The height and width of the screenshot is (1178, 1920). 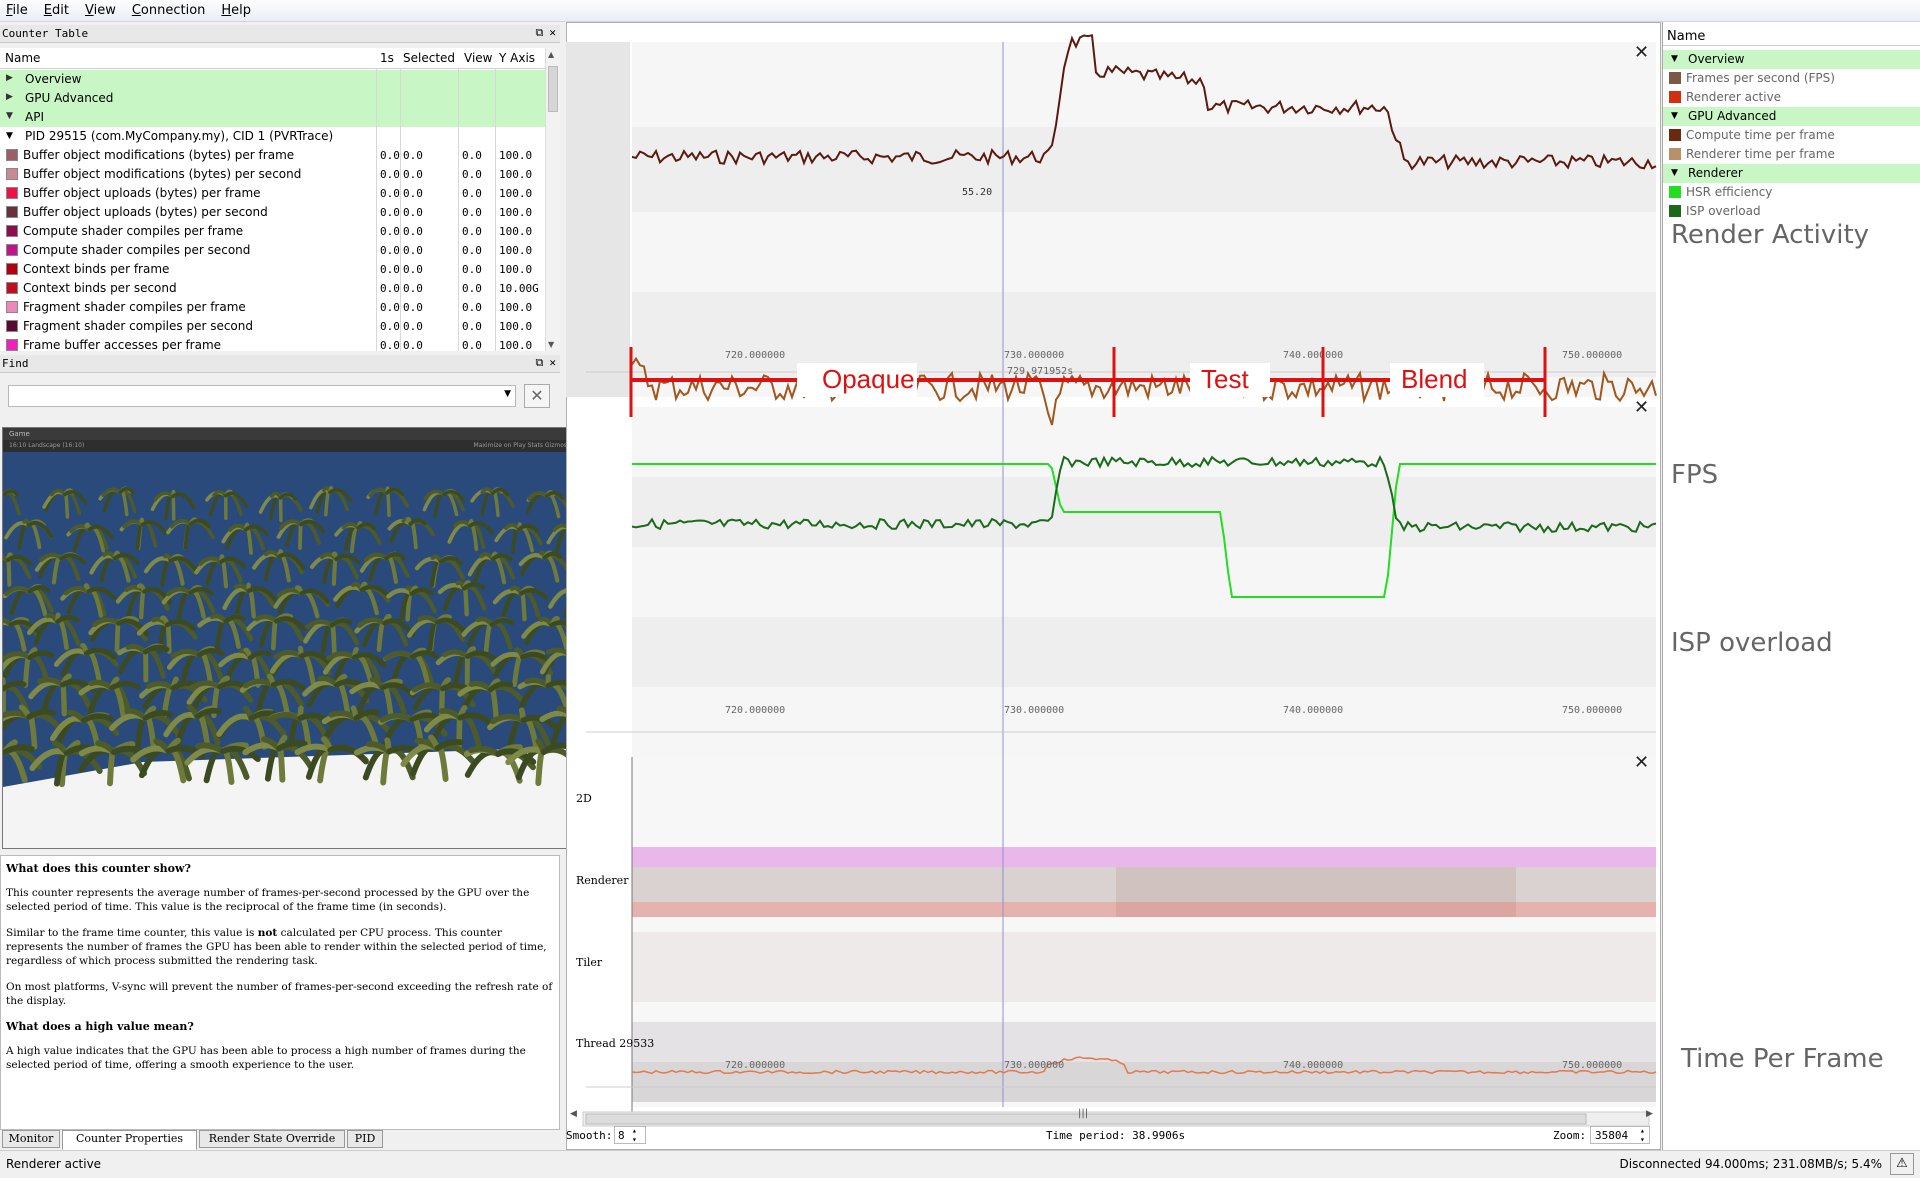 I want to click on scrollbar-thumb, so click(x=553, y=89).